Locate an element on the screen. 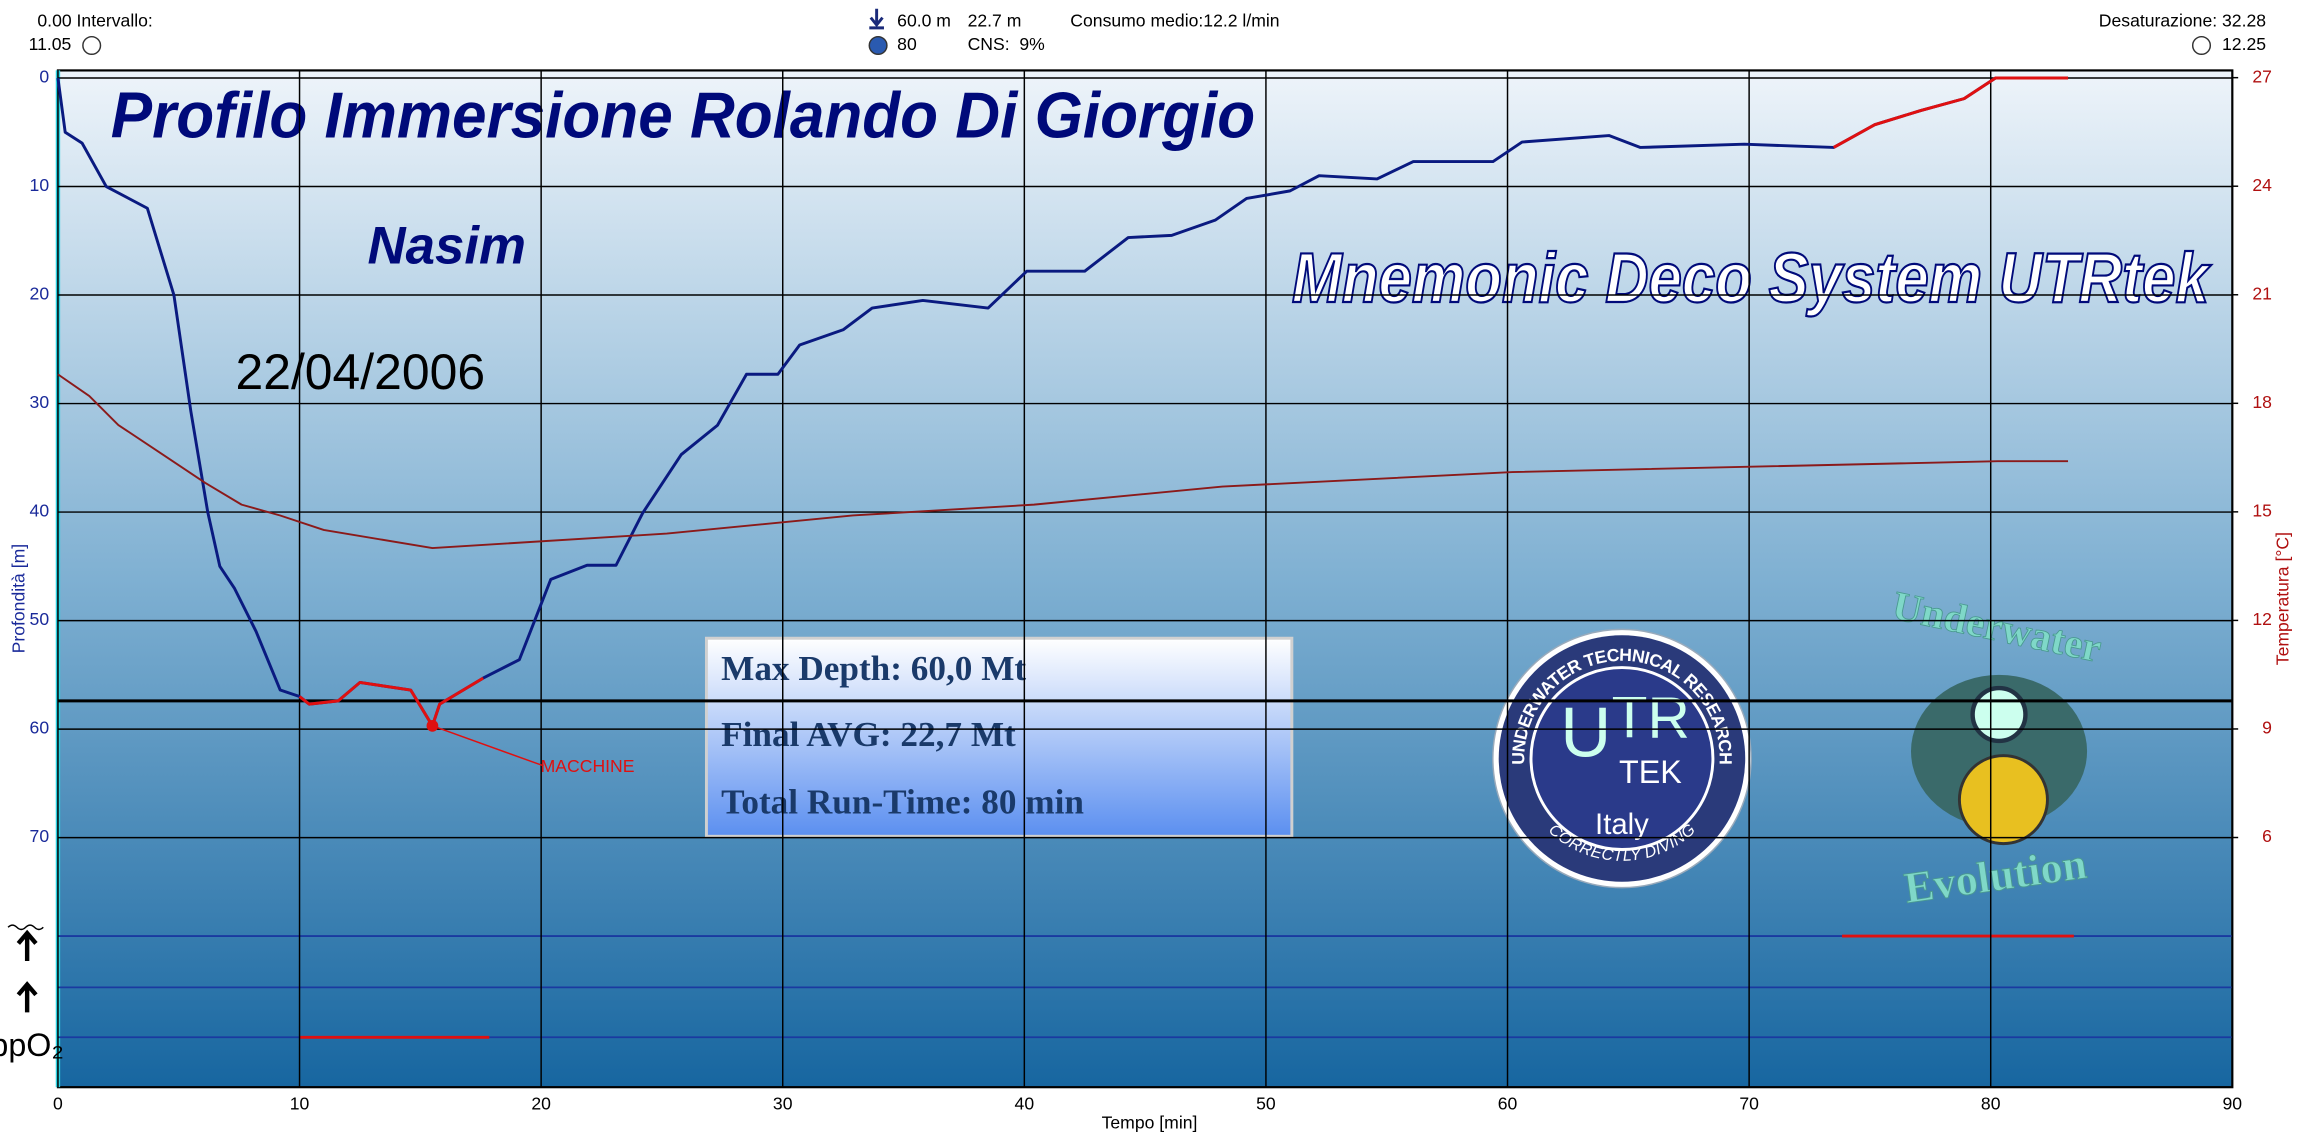  info-line: Total Run-Time: 80 min is located at coordinates (902, 802).